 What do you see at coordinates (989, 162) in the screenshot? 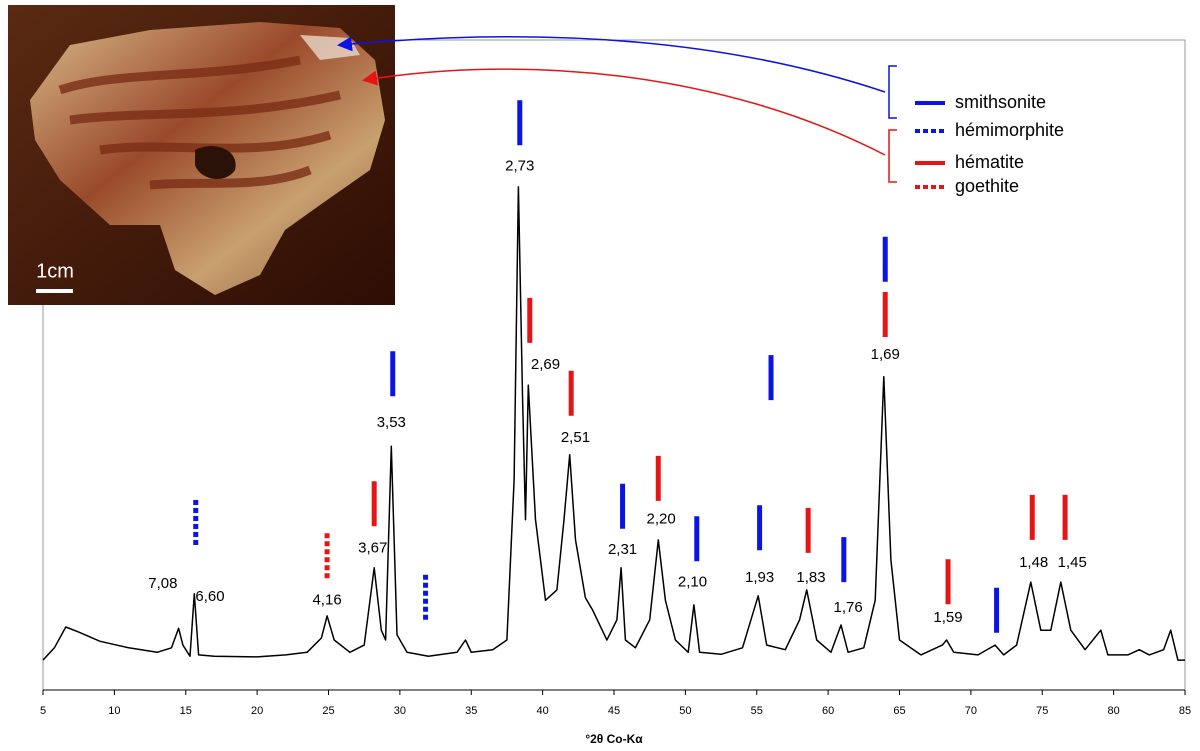
I see `legend-label: hématite` at bounding box center [989, 162].